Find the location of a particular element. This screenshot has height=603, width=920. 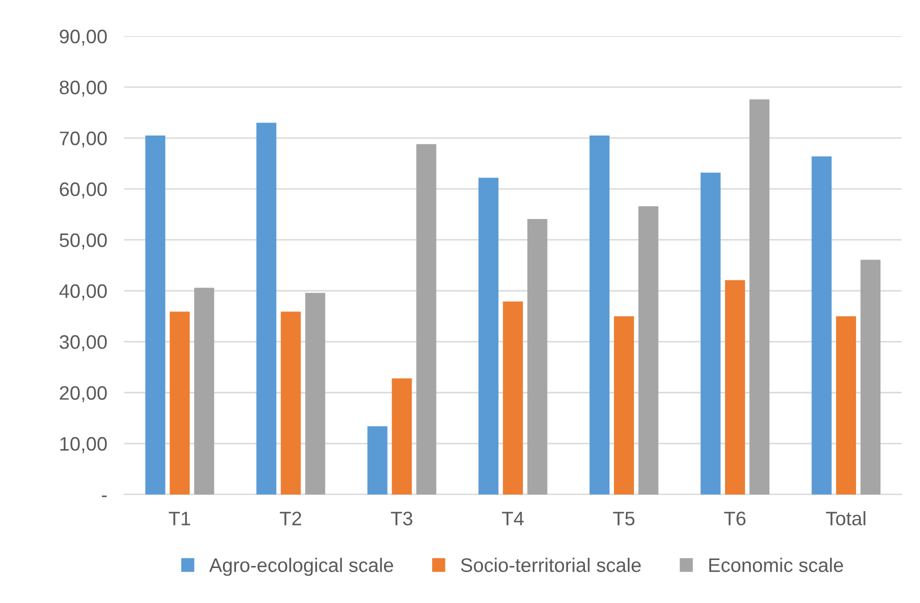

y-tick-label: 80,00 is located at coordinates (83, 88).